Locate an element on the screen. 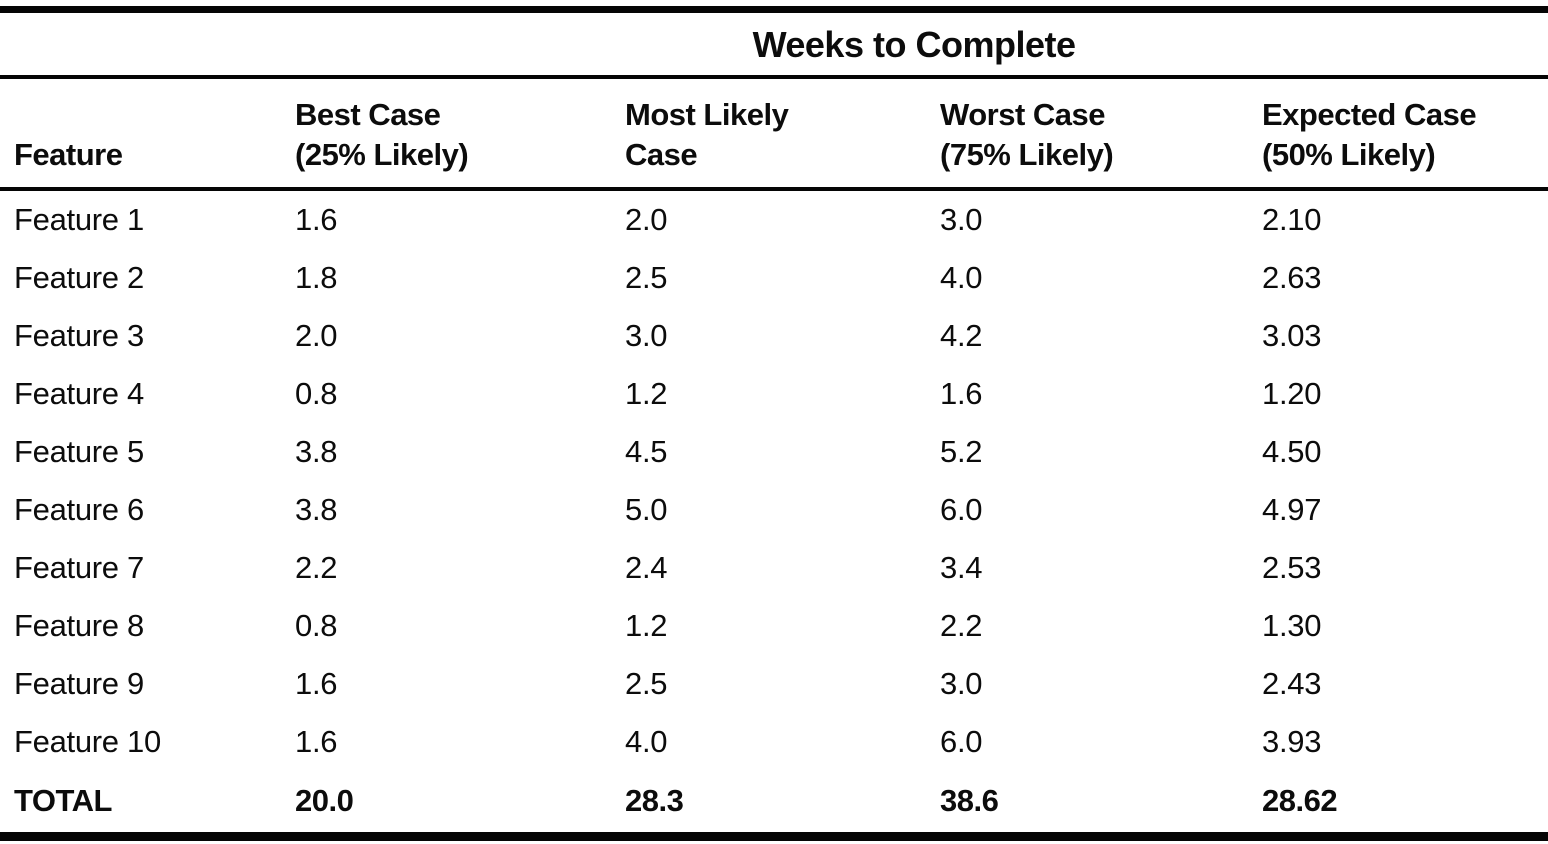 The height and width of the screenshot is (844, 1548). feature-cell: Feature 5 is located at coordinates (79, 451).